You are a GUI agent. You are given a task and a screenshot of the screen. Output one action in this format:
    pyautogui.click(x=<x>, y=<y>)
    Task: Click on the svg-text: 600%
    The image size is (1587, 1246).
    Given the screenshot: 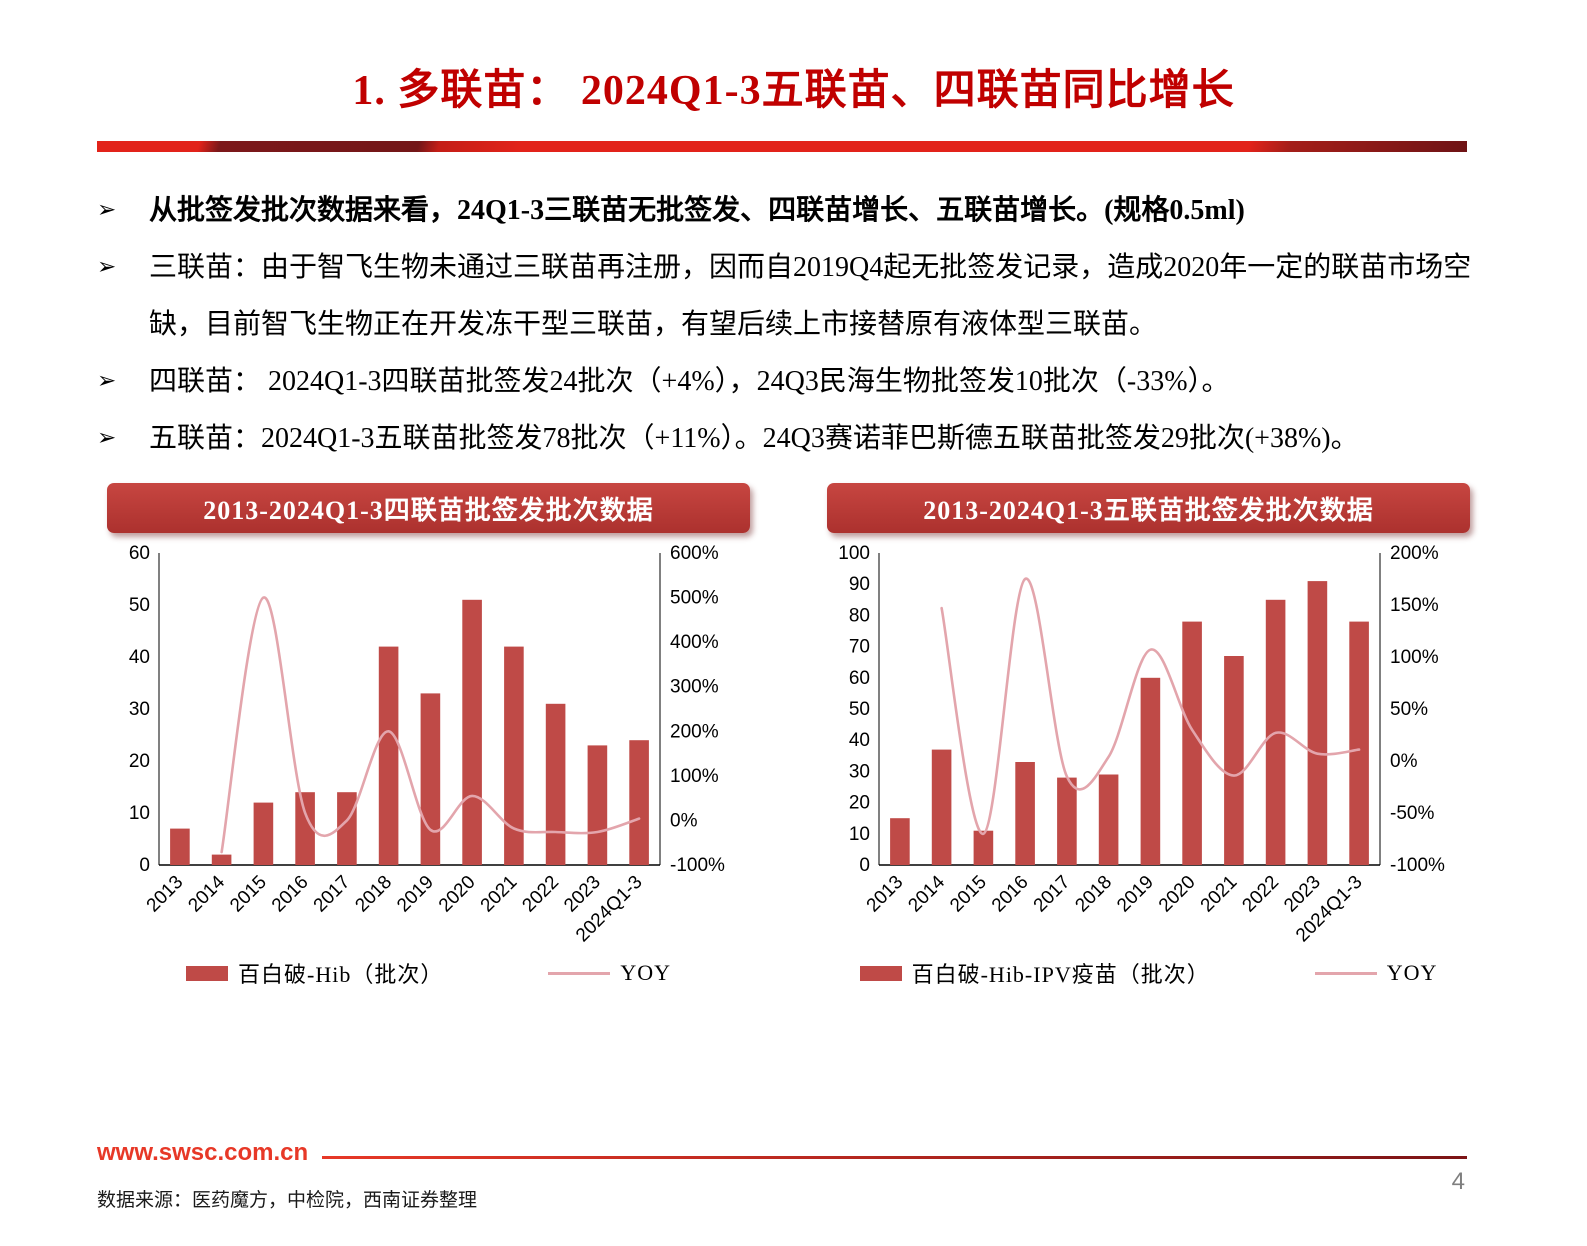 What is the action you would take?
    pyautogui.click(x=694, y=553)
    